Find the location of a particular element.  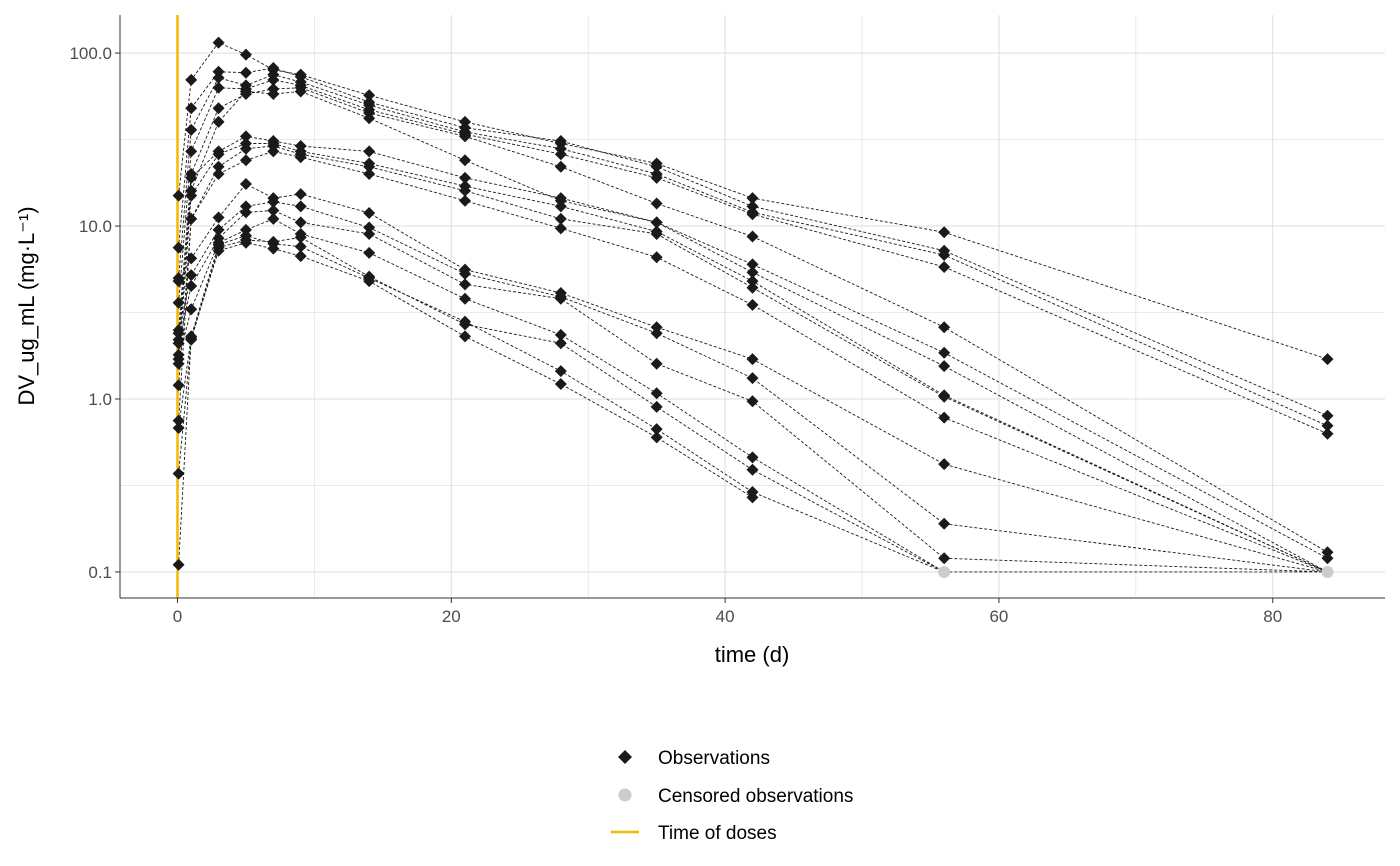

x-axis-title: time (d) is located at coordinates (752, 654).